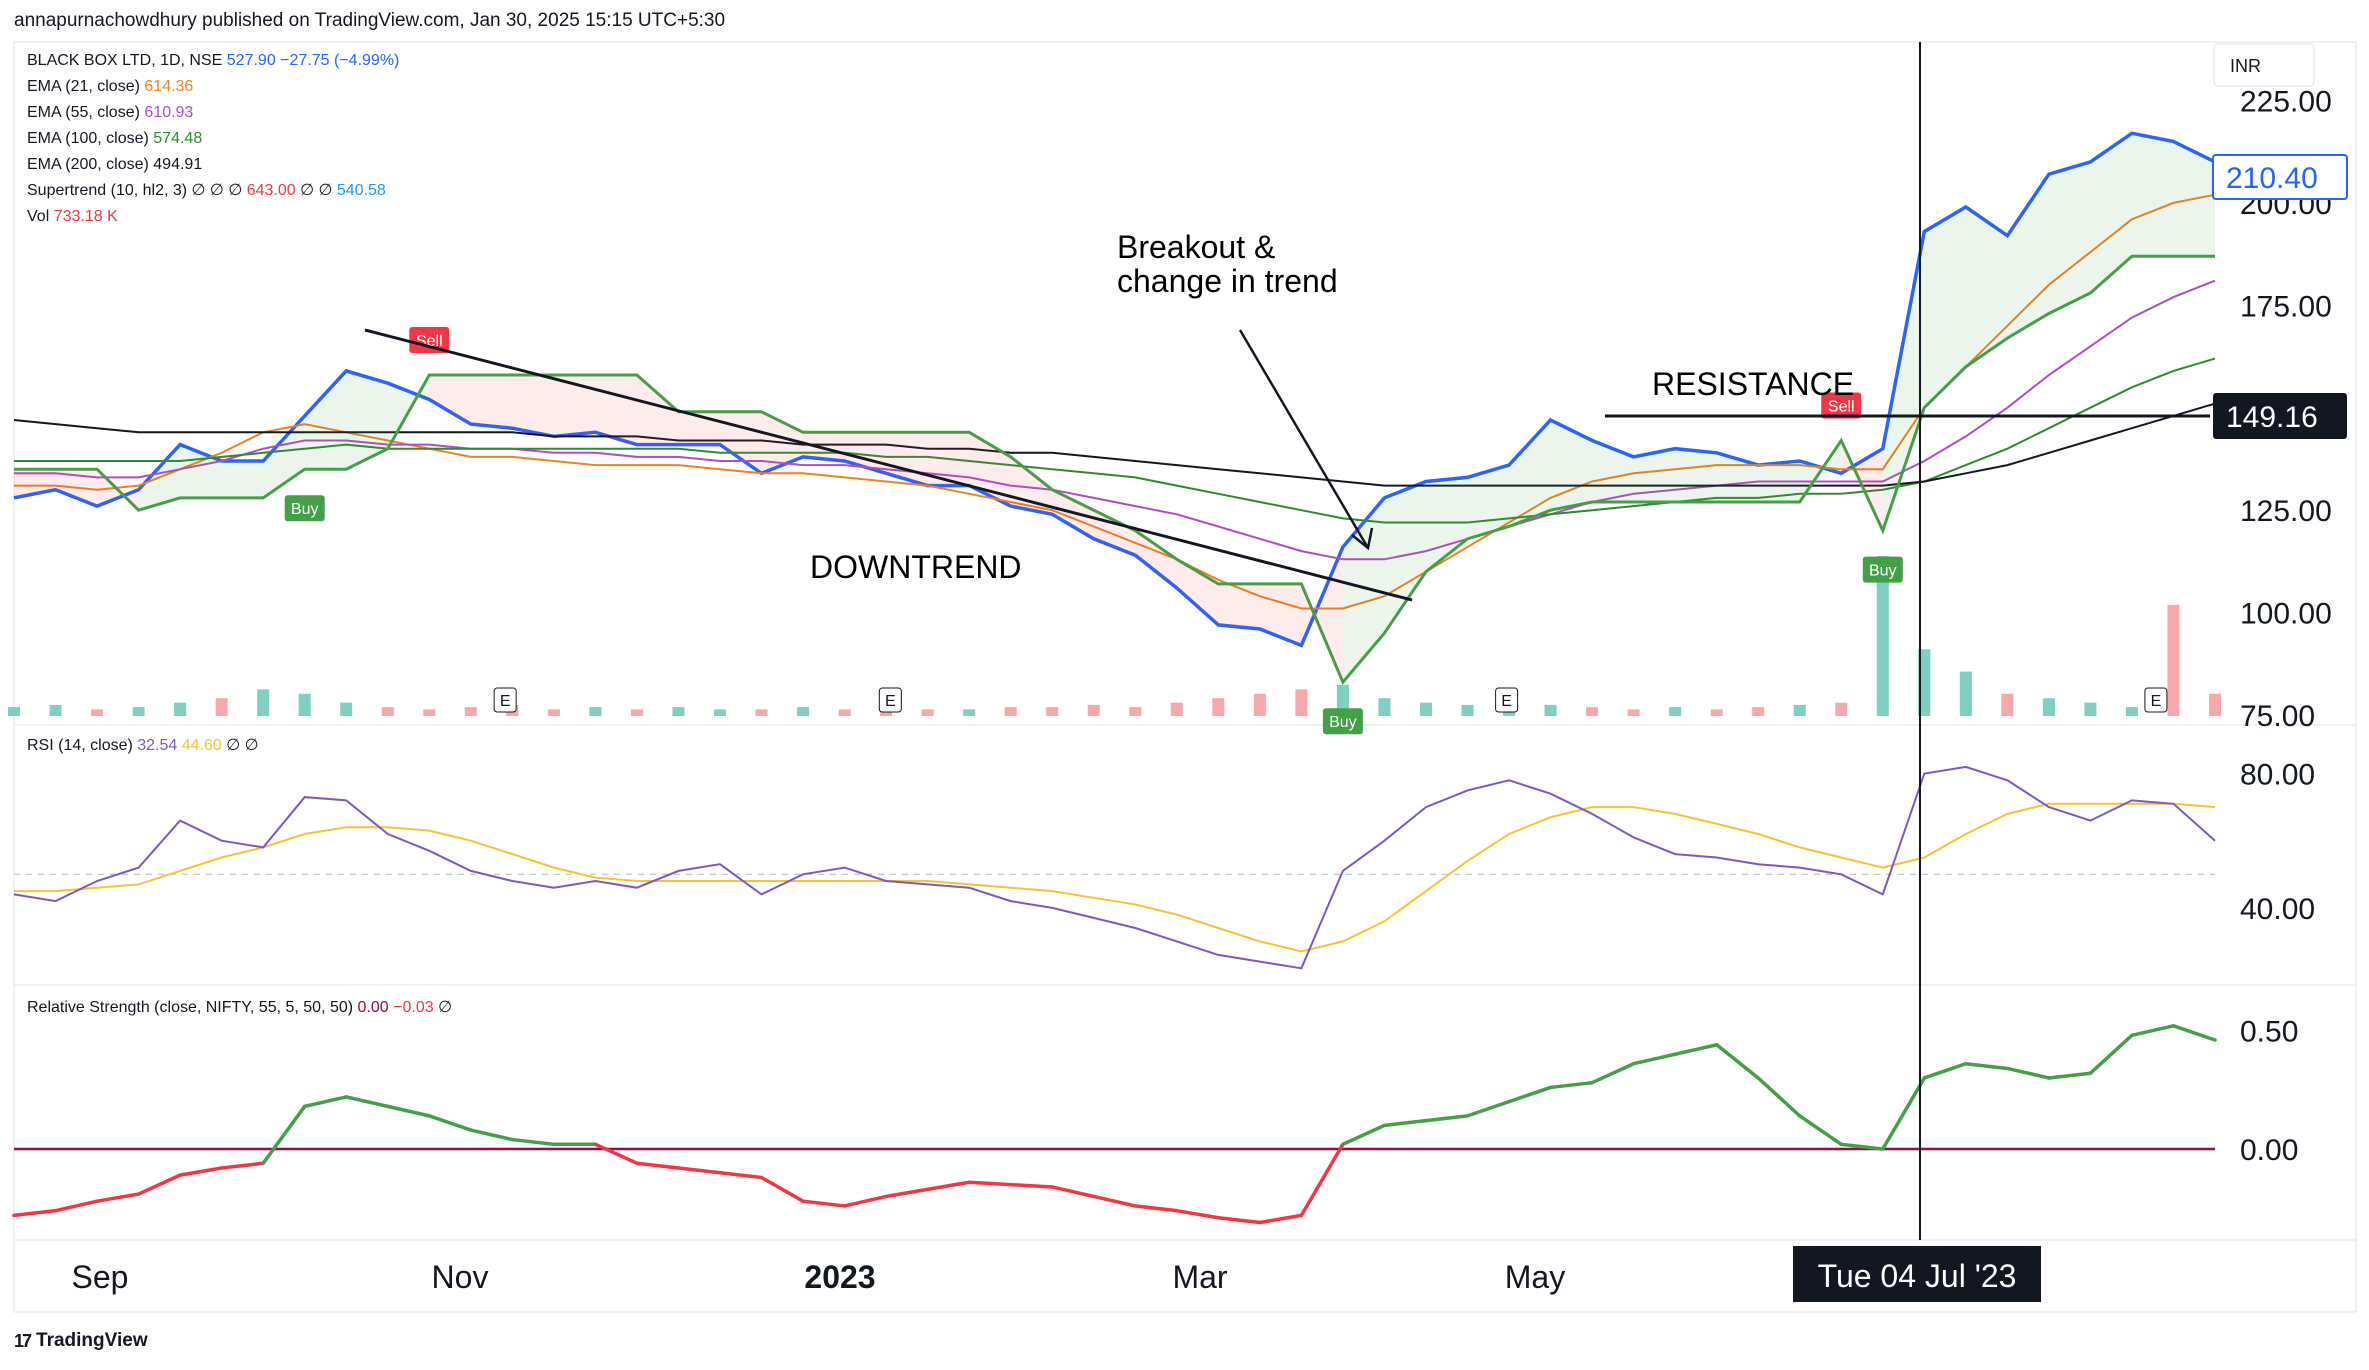 The height and width of the screenshot is (1370, 2369). I want to click on price-axis-tick: 125.00, so click(2286, 511).